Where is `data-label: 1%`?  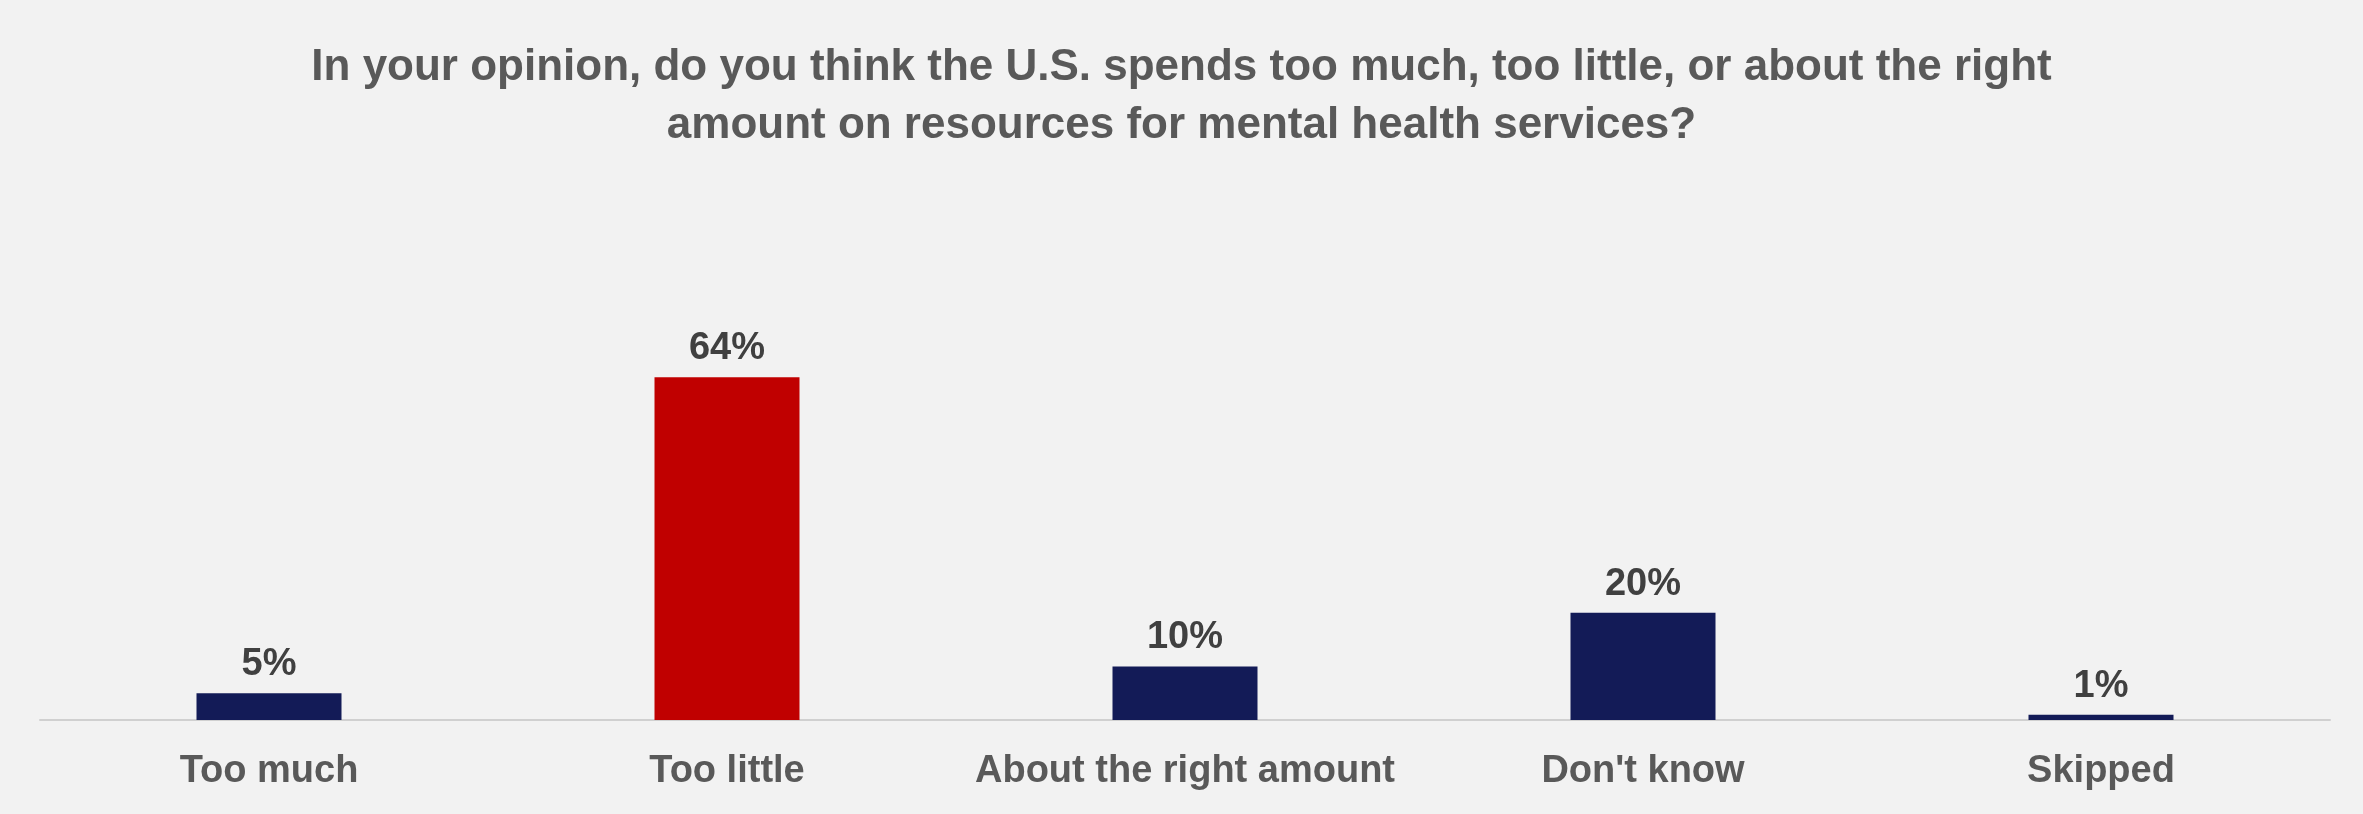 data-label: 1% is located at coordinates (2101, 683).